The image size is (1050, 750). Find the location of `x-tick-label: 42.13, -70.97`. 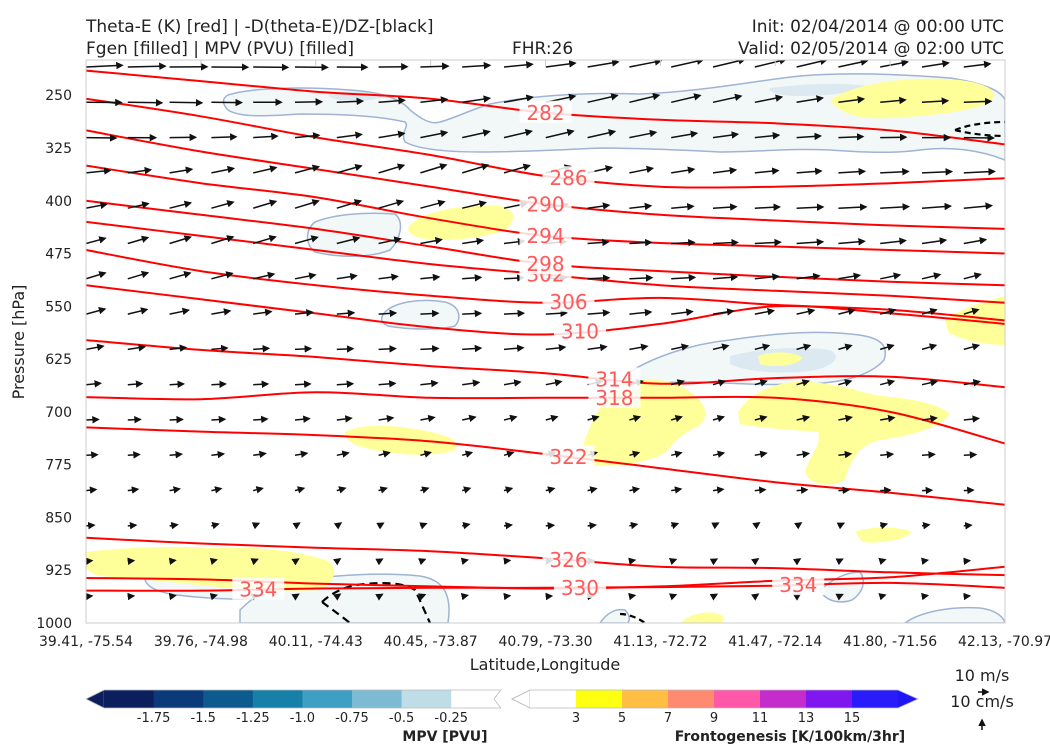

x-tick-label: 42.13, -70.97 is located at coordinates (1004, 642).